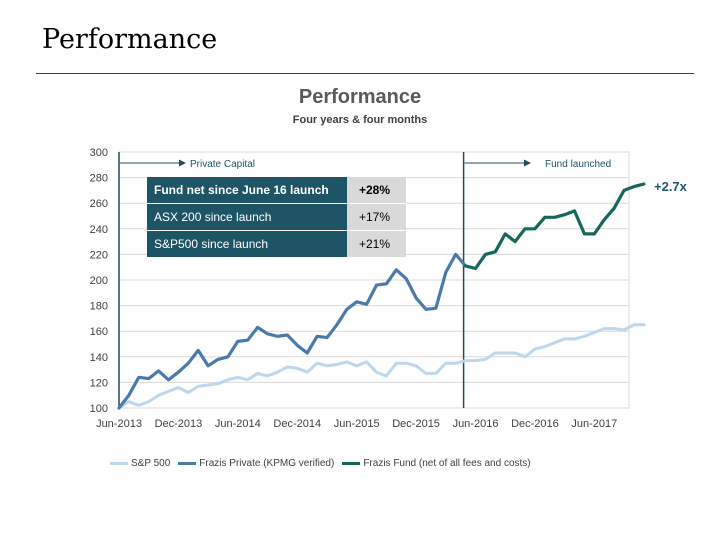 The width and height of the screenshot is (720, 540). I want to click on stats-value: +21%, so click(376, 244).